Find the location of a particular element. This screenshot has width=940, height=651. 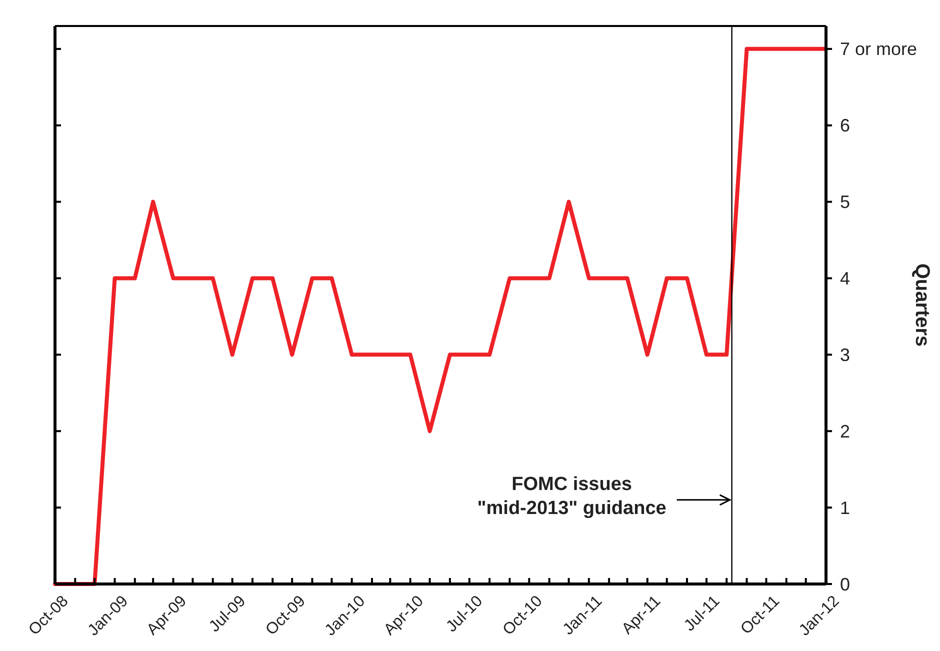

y-tick-label: 6 is located at coordinates (845, 126).